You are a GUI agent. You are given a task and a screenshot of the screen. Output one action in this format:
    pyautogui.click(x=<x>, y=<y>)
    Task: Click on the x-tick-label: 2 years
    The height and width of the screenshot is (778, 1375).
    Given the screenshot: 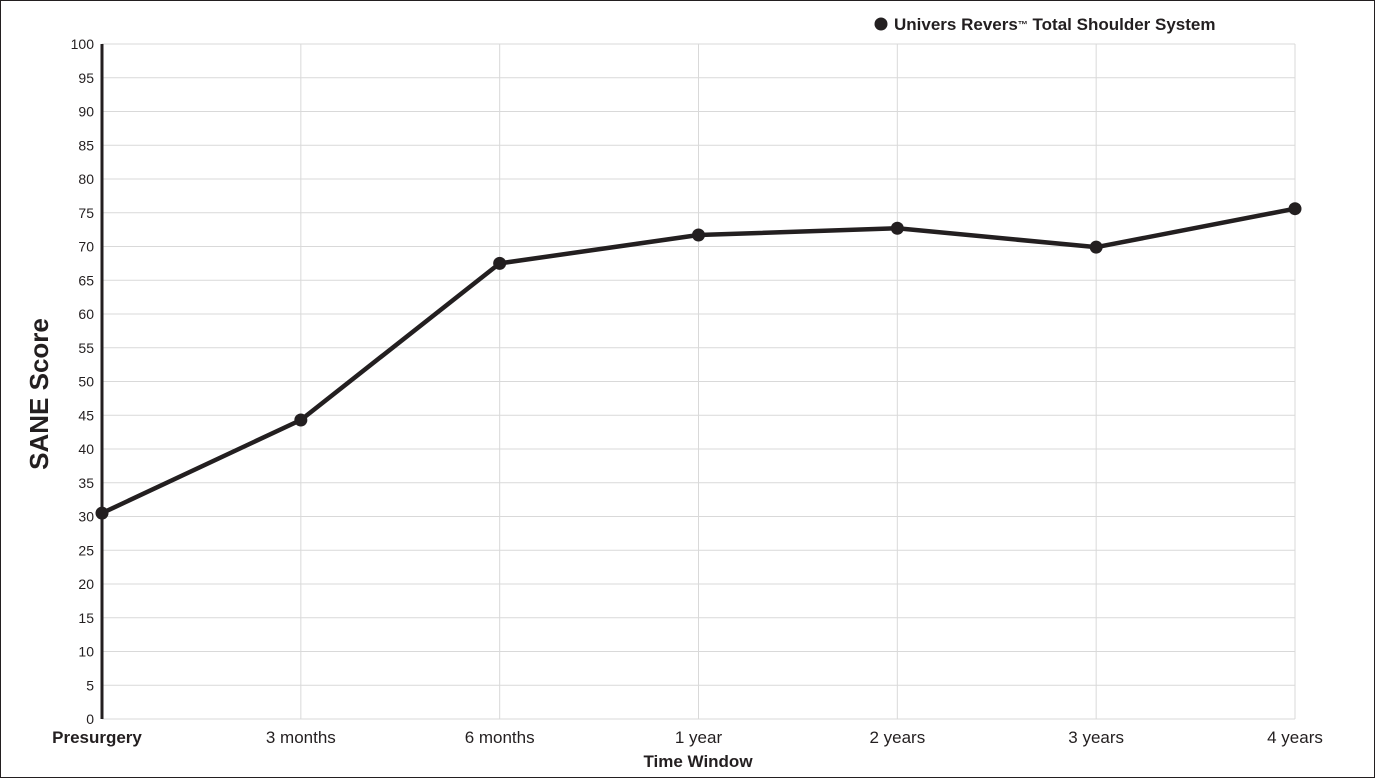 What is the action you would take?
    pyautogui.click(x=897, y=737)
    